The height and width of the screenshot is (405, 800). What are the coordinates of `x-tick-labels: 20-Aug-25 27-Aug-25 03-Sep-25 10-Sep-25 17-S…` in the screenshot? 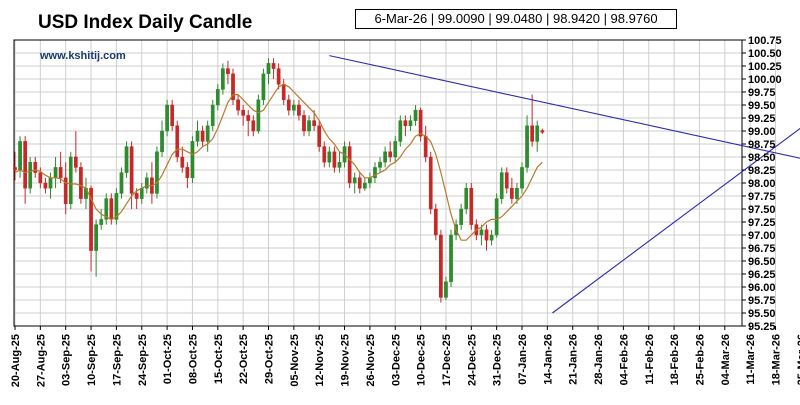 It's located at (405, 360).